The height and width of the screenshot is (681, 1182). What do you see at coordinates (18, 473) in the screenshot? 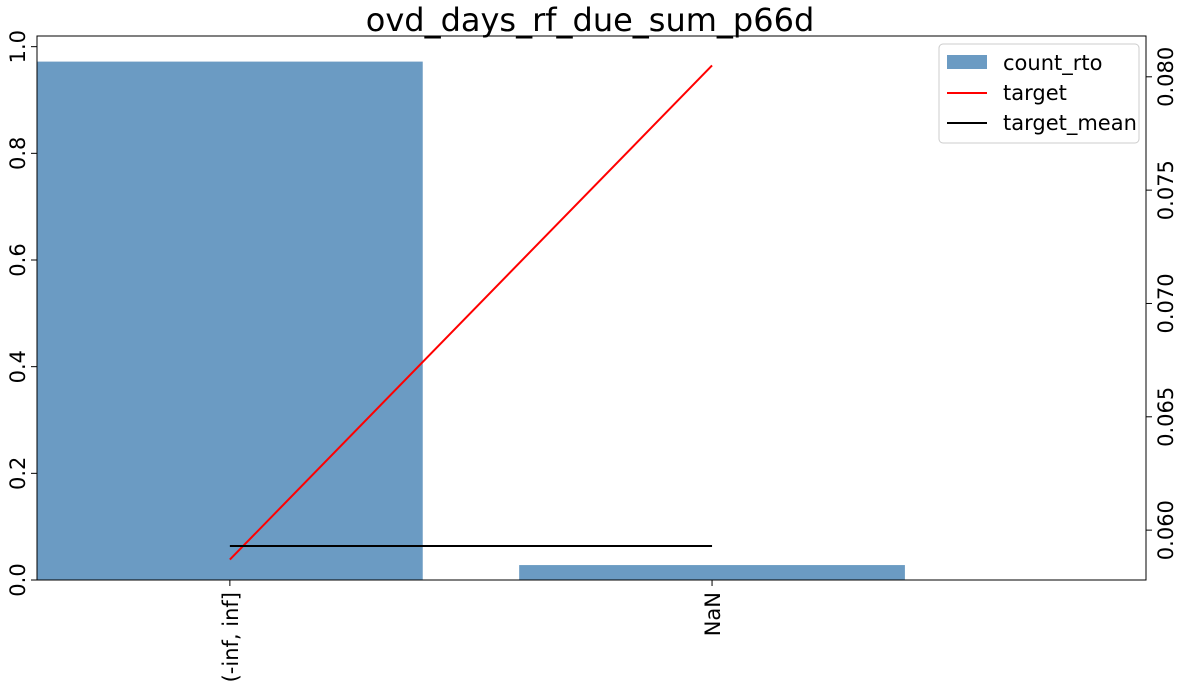
I see `left-tick-label: 0.2` at bounding box center [18, 473].